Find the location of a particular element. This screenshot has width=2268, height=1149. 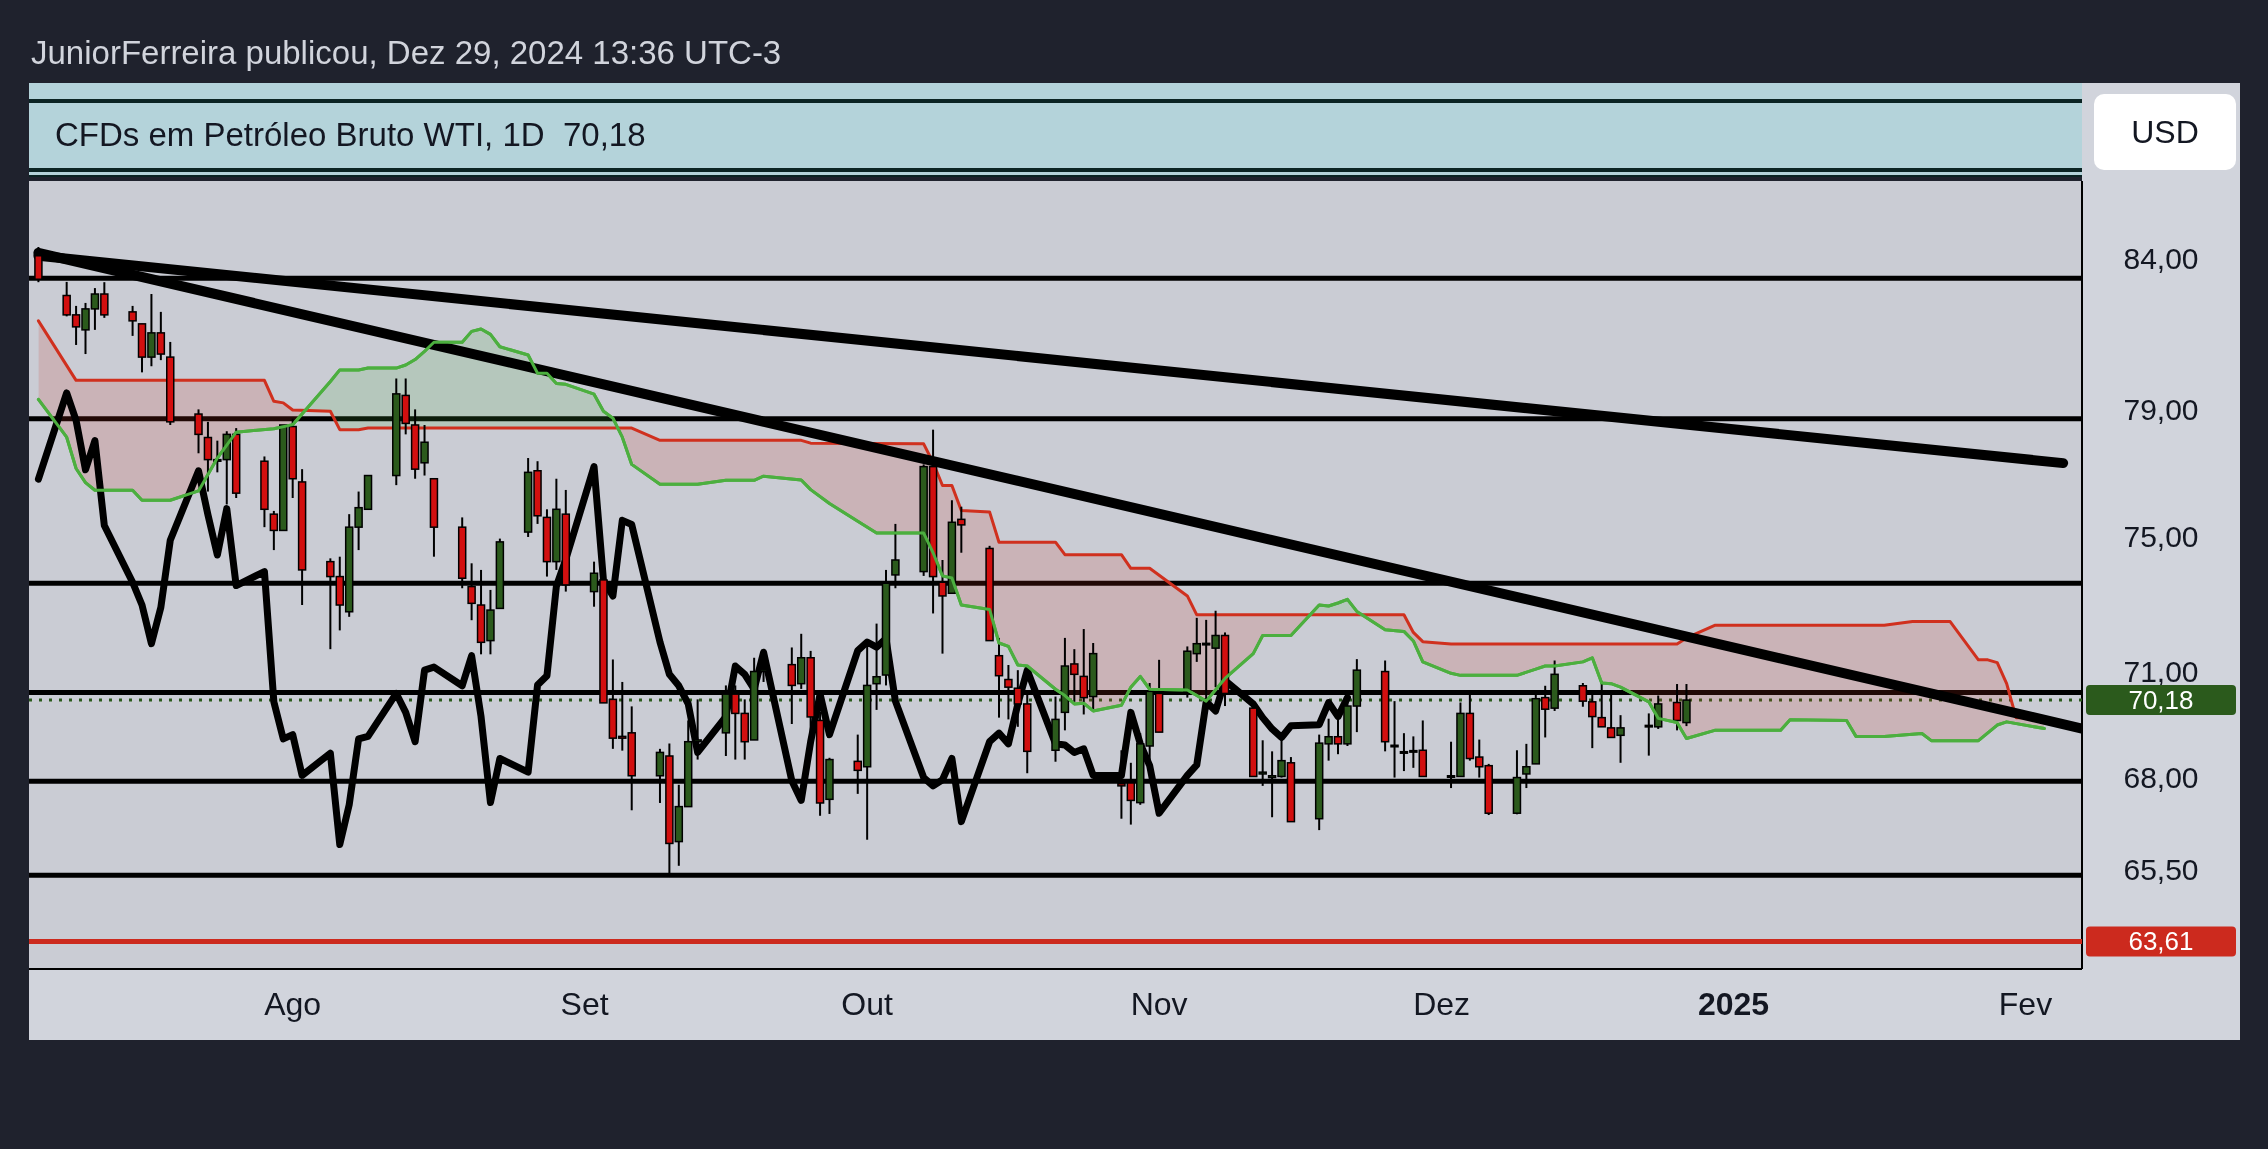

x-tick-label: Fev is located at coordinates (2025, 1004).